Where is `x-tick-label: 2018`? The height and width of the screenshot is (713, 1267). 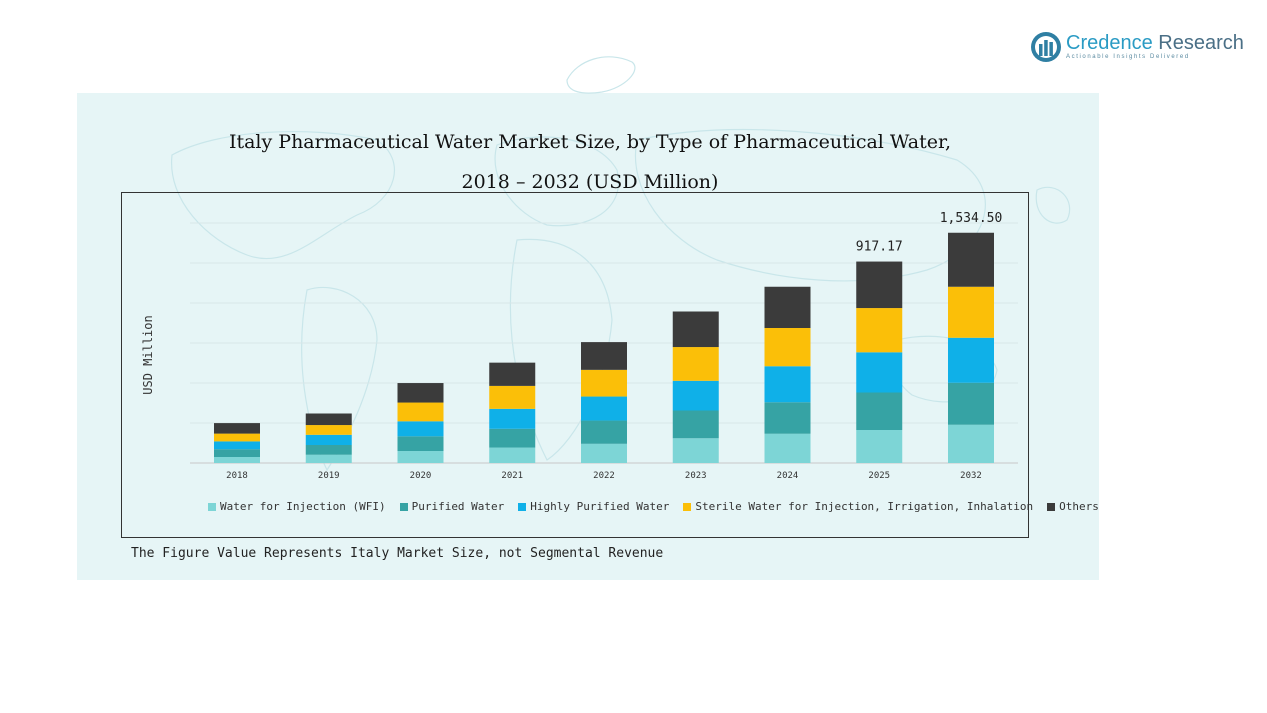 x-tick-label: 2018 is located at coordinates (237, 476).